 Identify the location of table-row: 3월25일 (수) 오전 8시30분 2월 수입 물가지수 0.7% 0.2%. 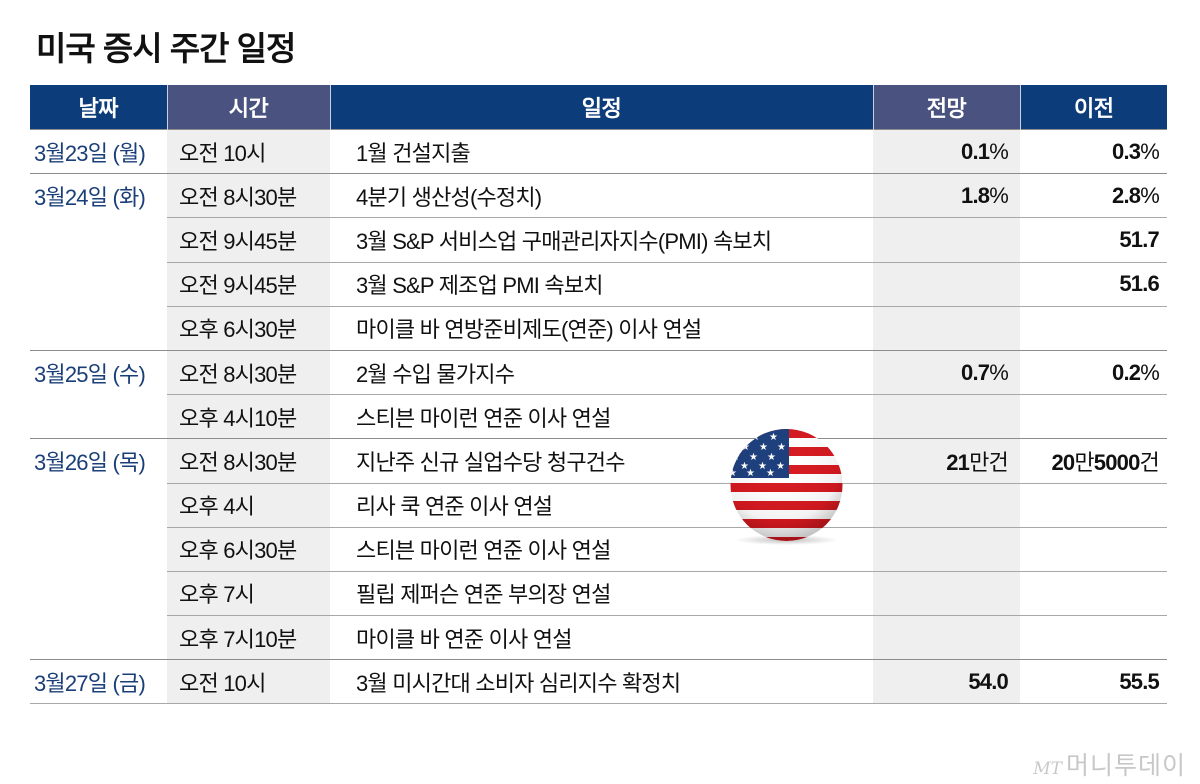
(598, 372).